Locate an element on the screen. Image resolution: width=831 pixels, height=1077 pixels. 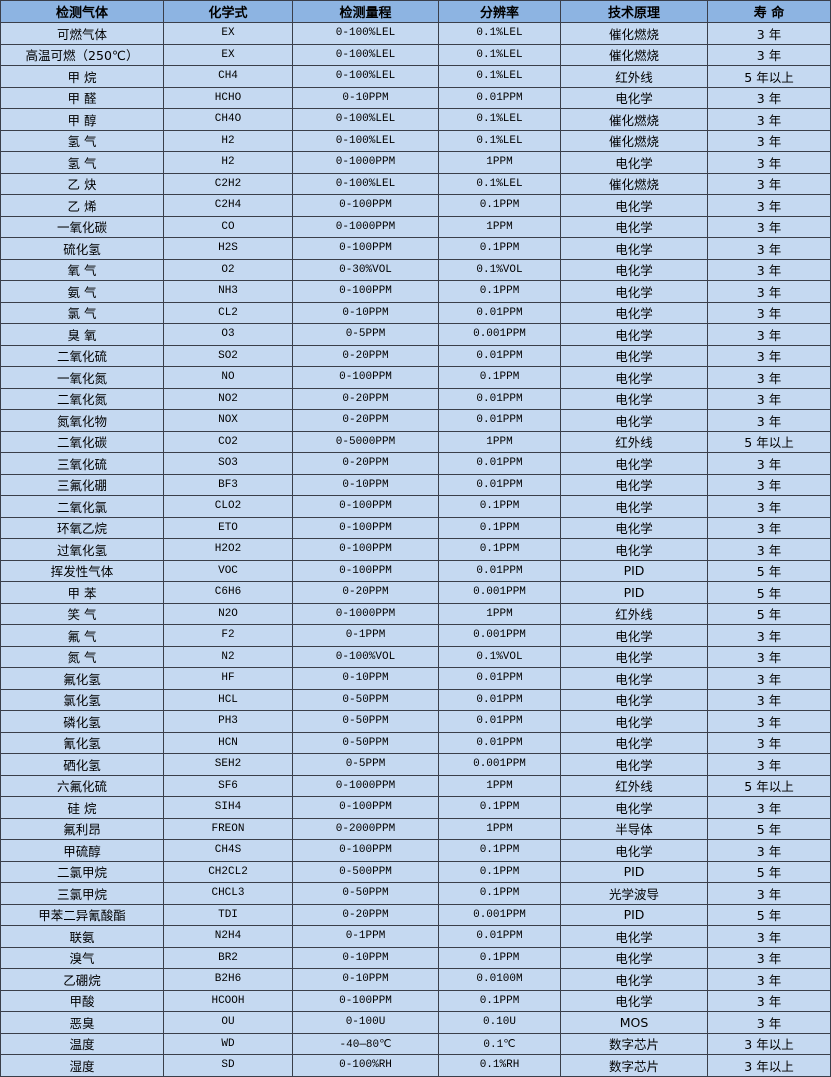
cell-gas-name: 乙 烯 is located at coordinates (82, 205).